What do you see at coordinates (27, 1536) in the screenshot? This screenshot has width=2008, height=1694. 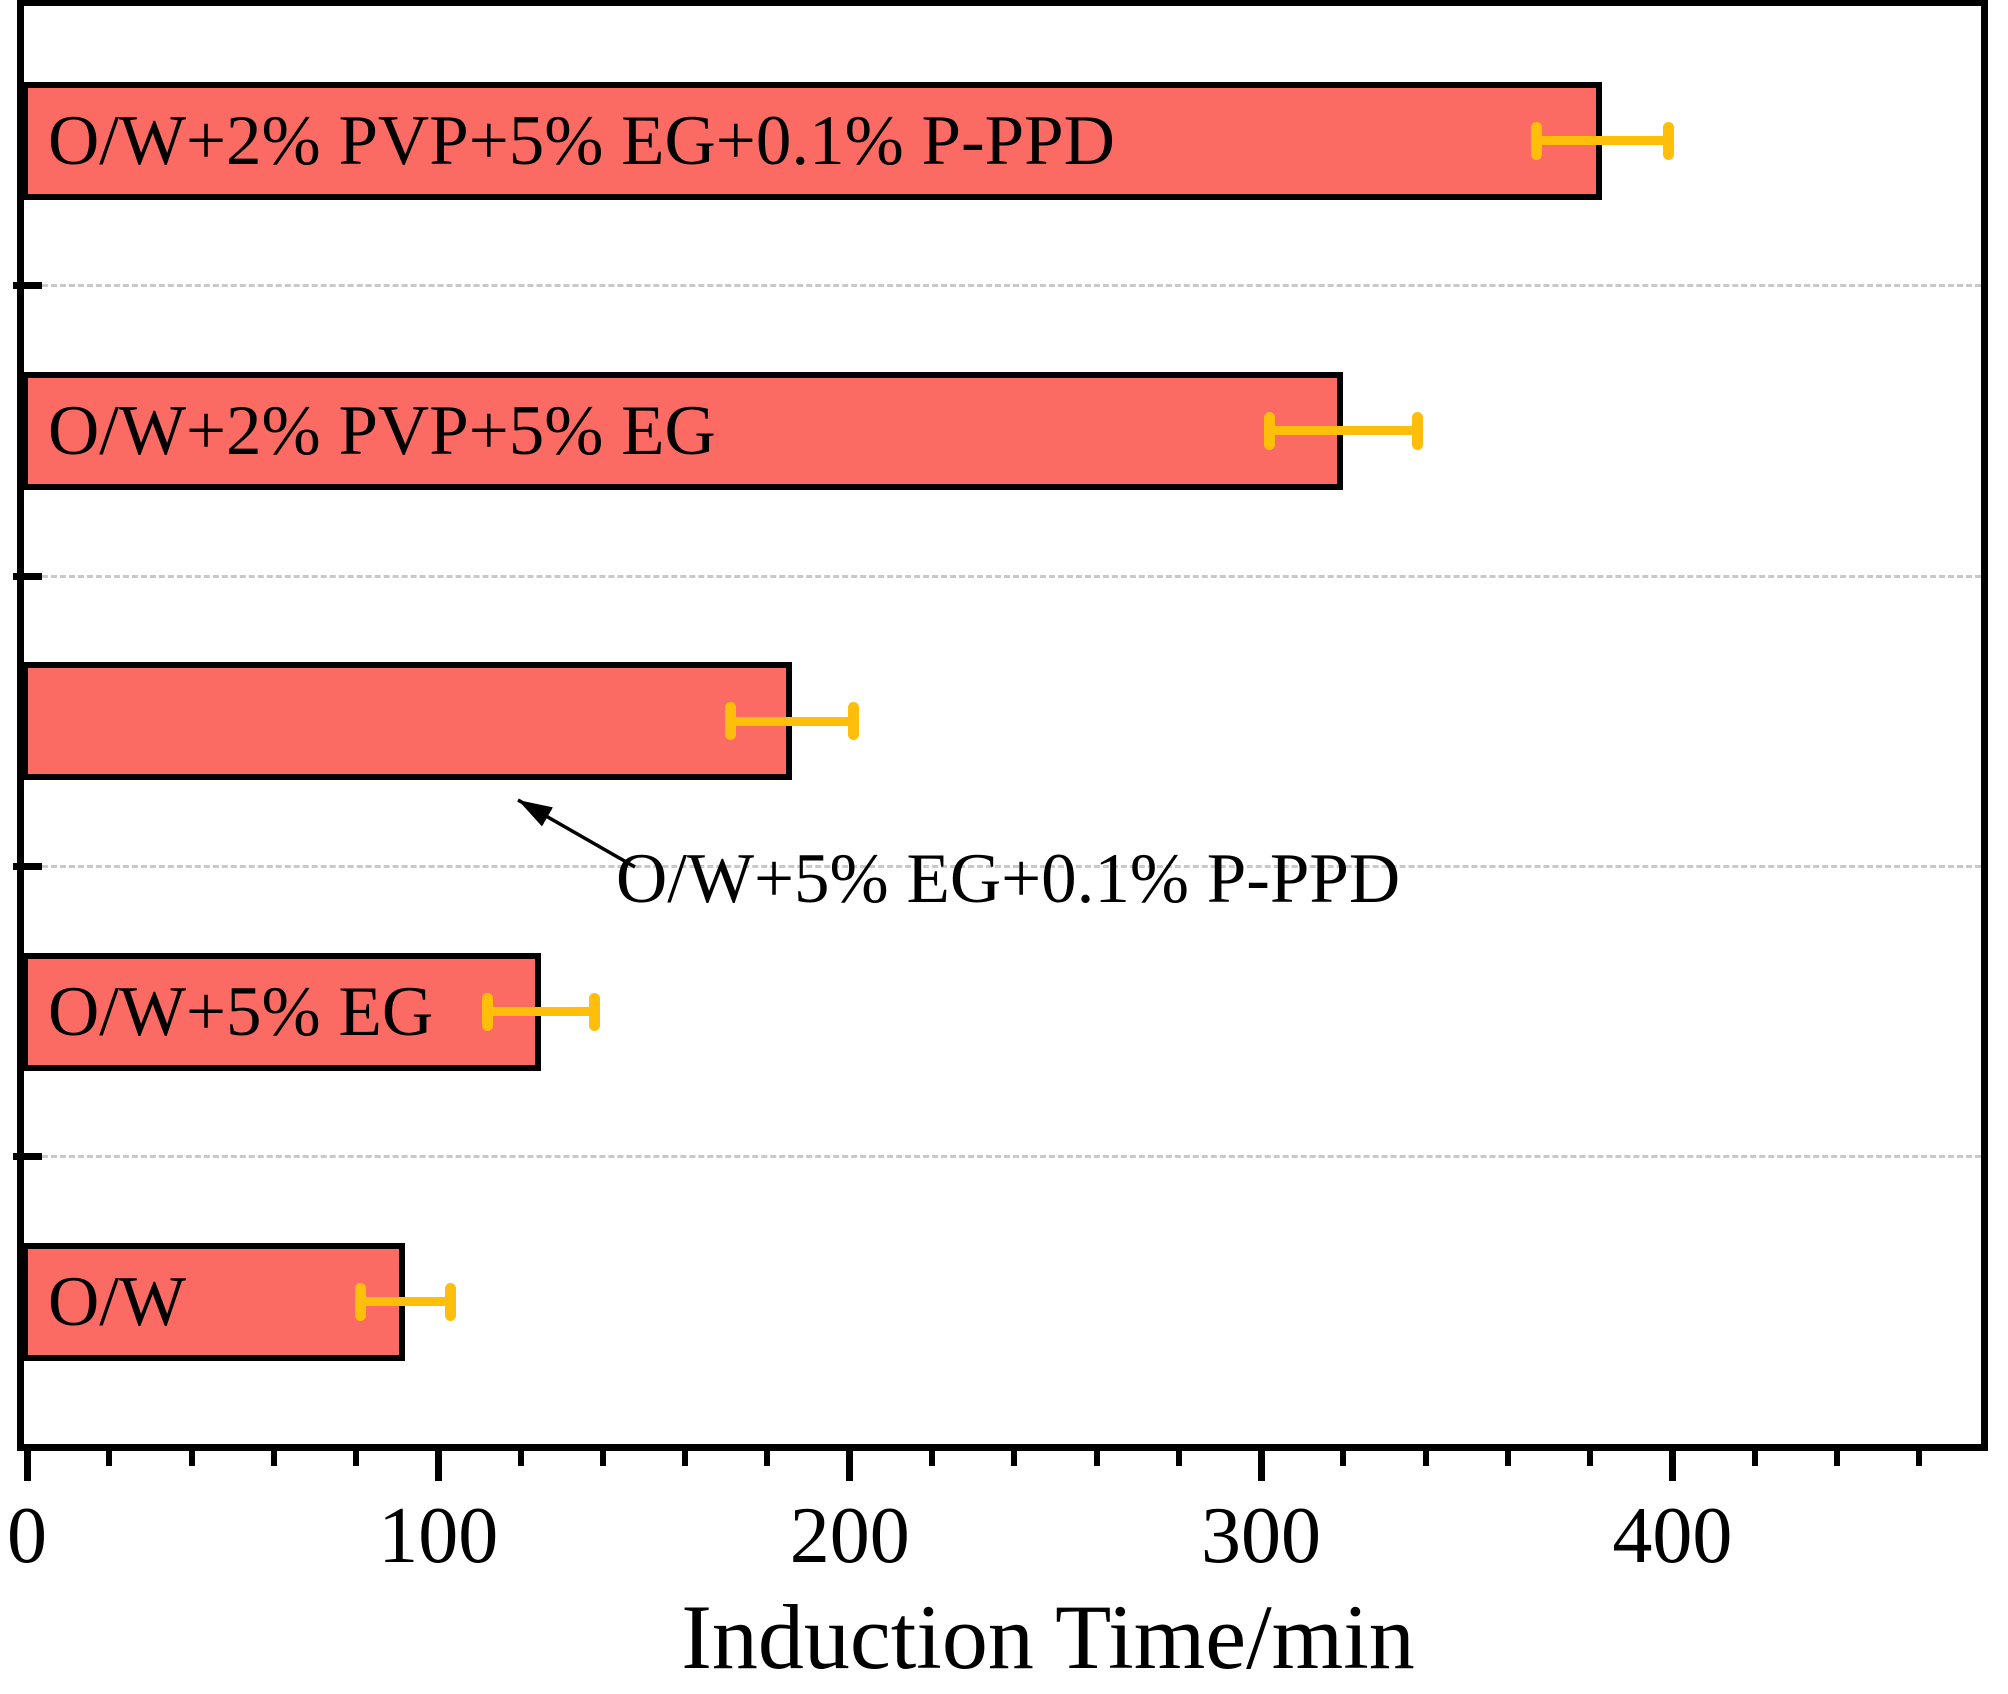 I see `x-axis-tick-label: 0` at bounding box center [27, 1536].